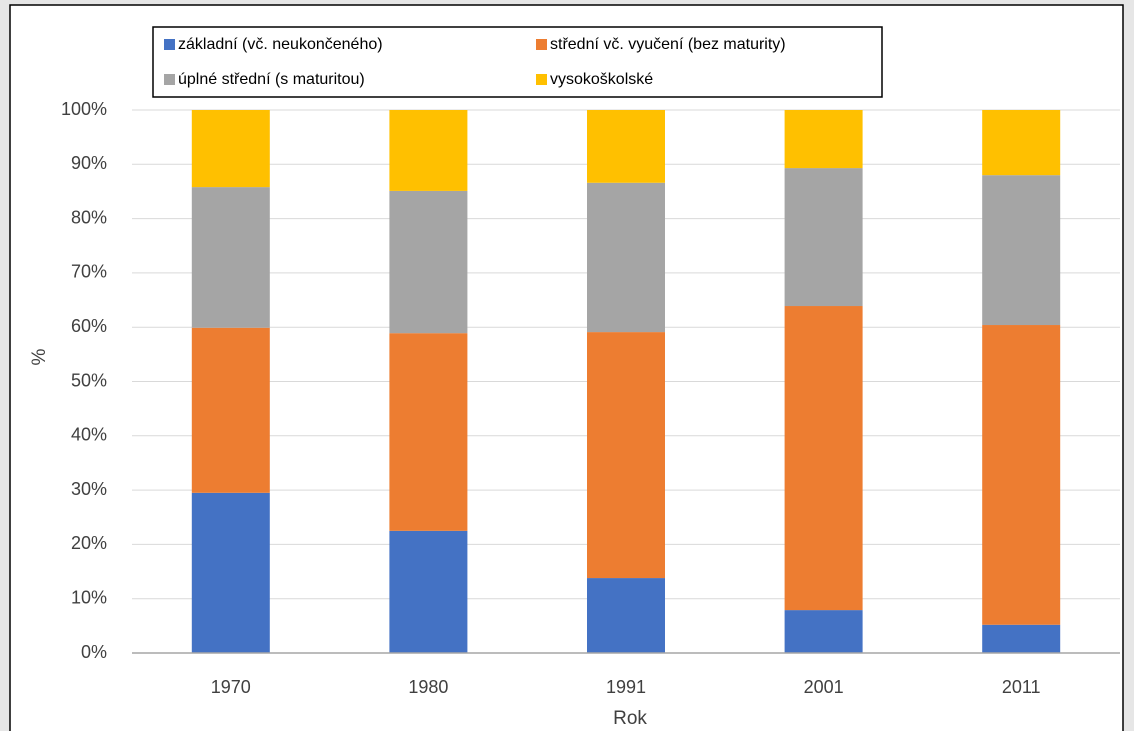 The height and width of the screenshot is (731, 1134). What do you see at coordinates (89, 489) in the screenshot?
I see `y-tick-label: 30%` at bounding box center [89, 489].